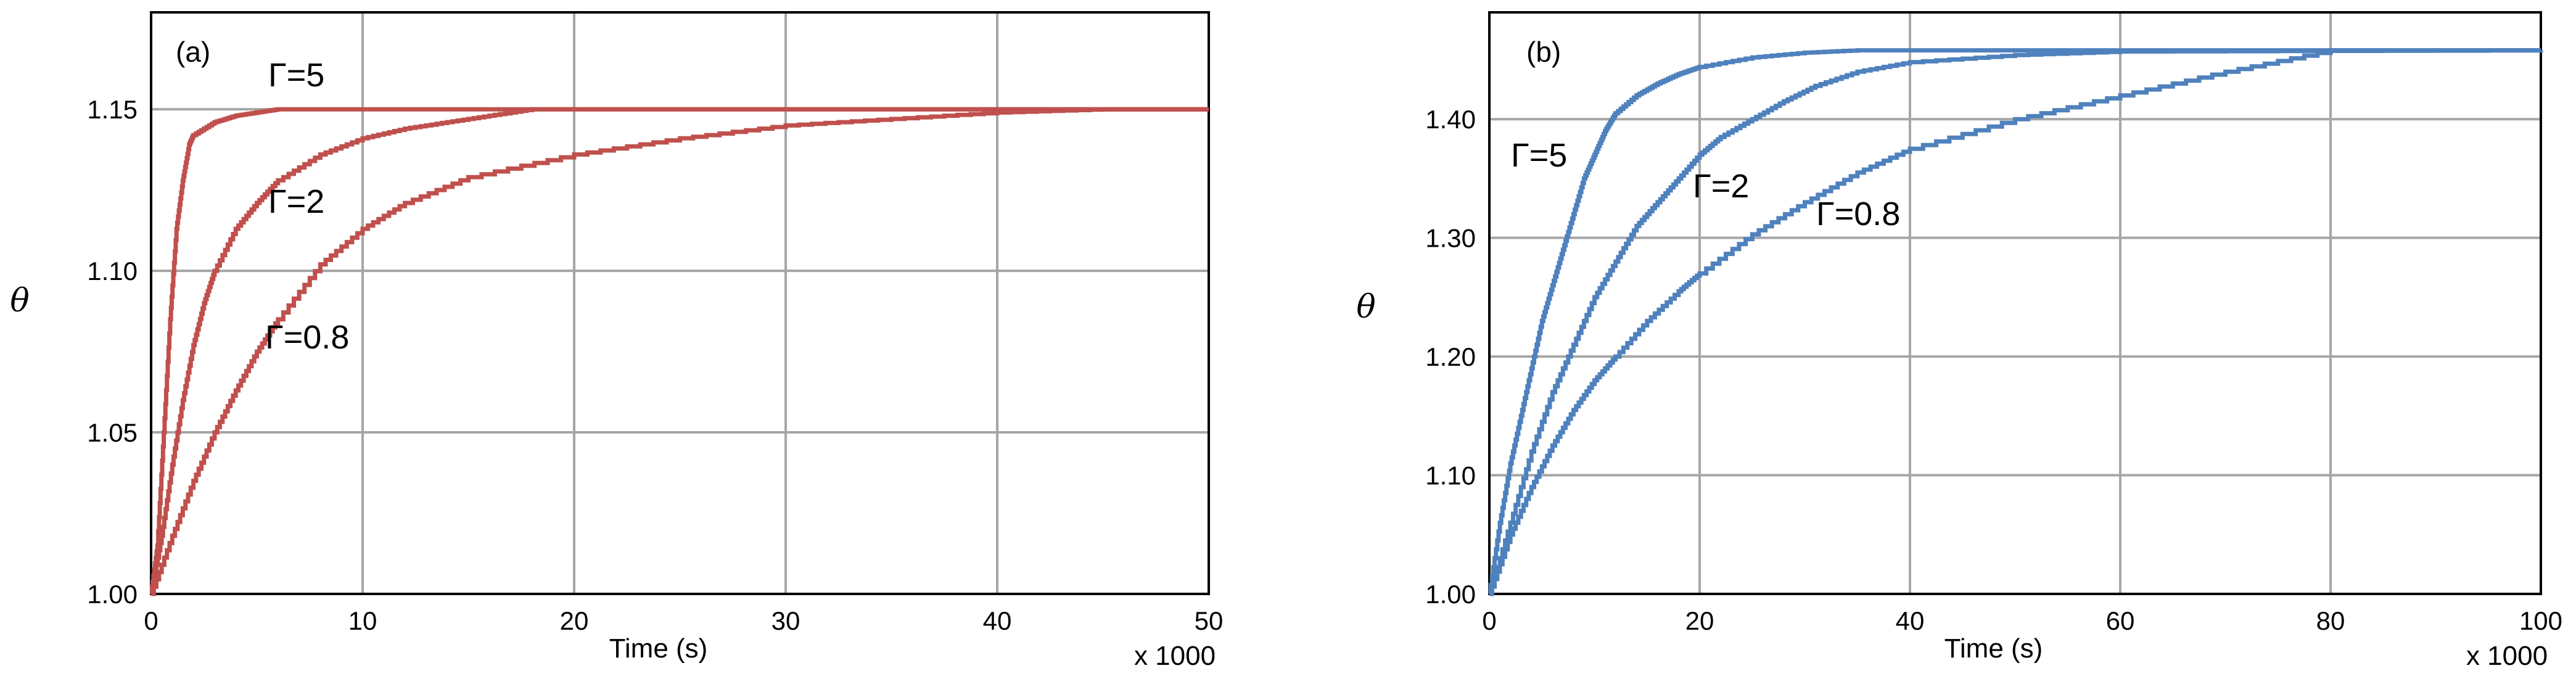  Describe the element at coordinates (1543, 52) in the screenshot. I see `panel-label: (b)` at that location.